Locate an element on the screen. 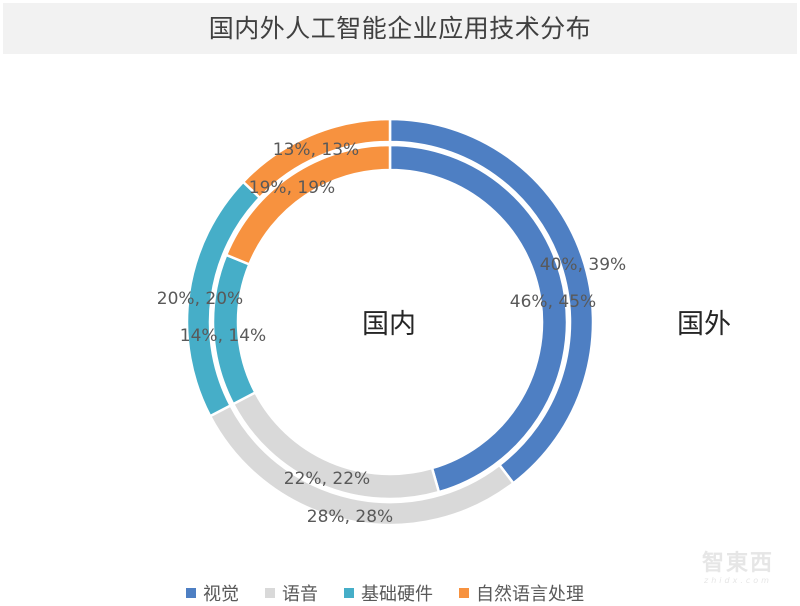  legend-item-nlp: 自然语言处理 is located at coordinates (521, 593).